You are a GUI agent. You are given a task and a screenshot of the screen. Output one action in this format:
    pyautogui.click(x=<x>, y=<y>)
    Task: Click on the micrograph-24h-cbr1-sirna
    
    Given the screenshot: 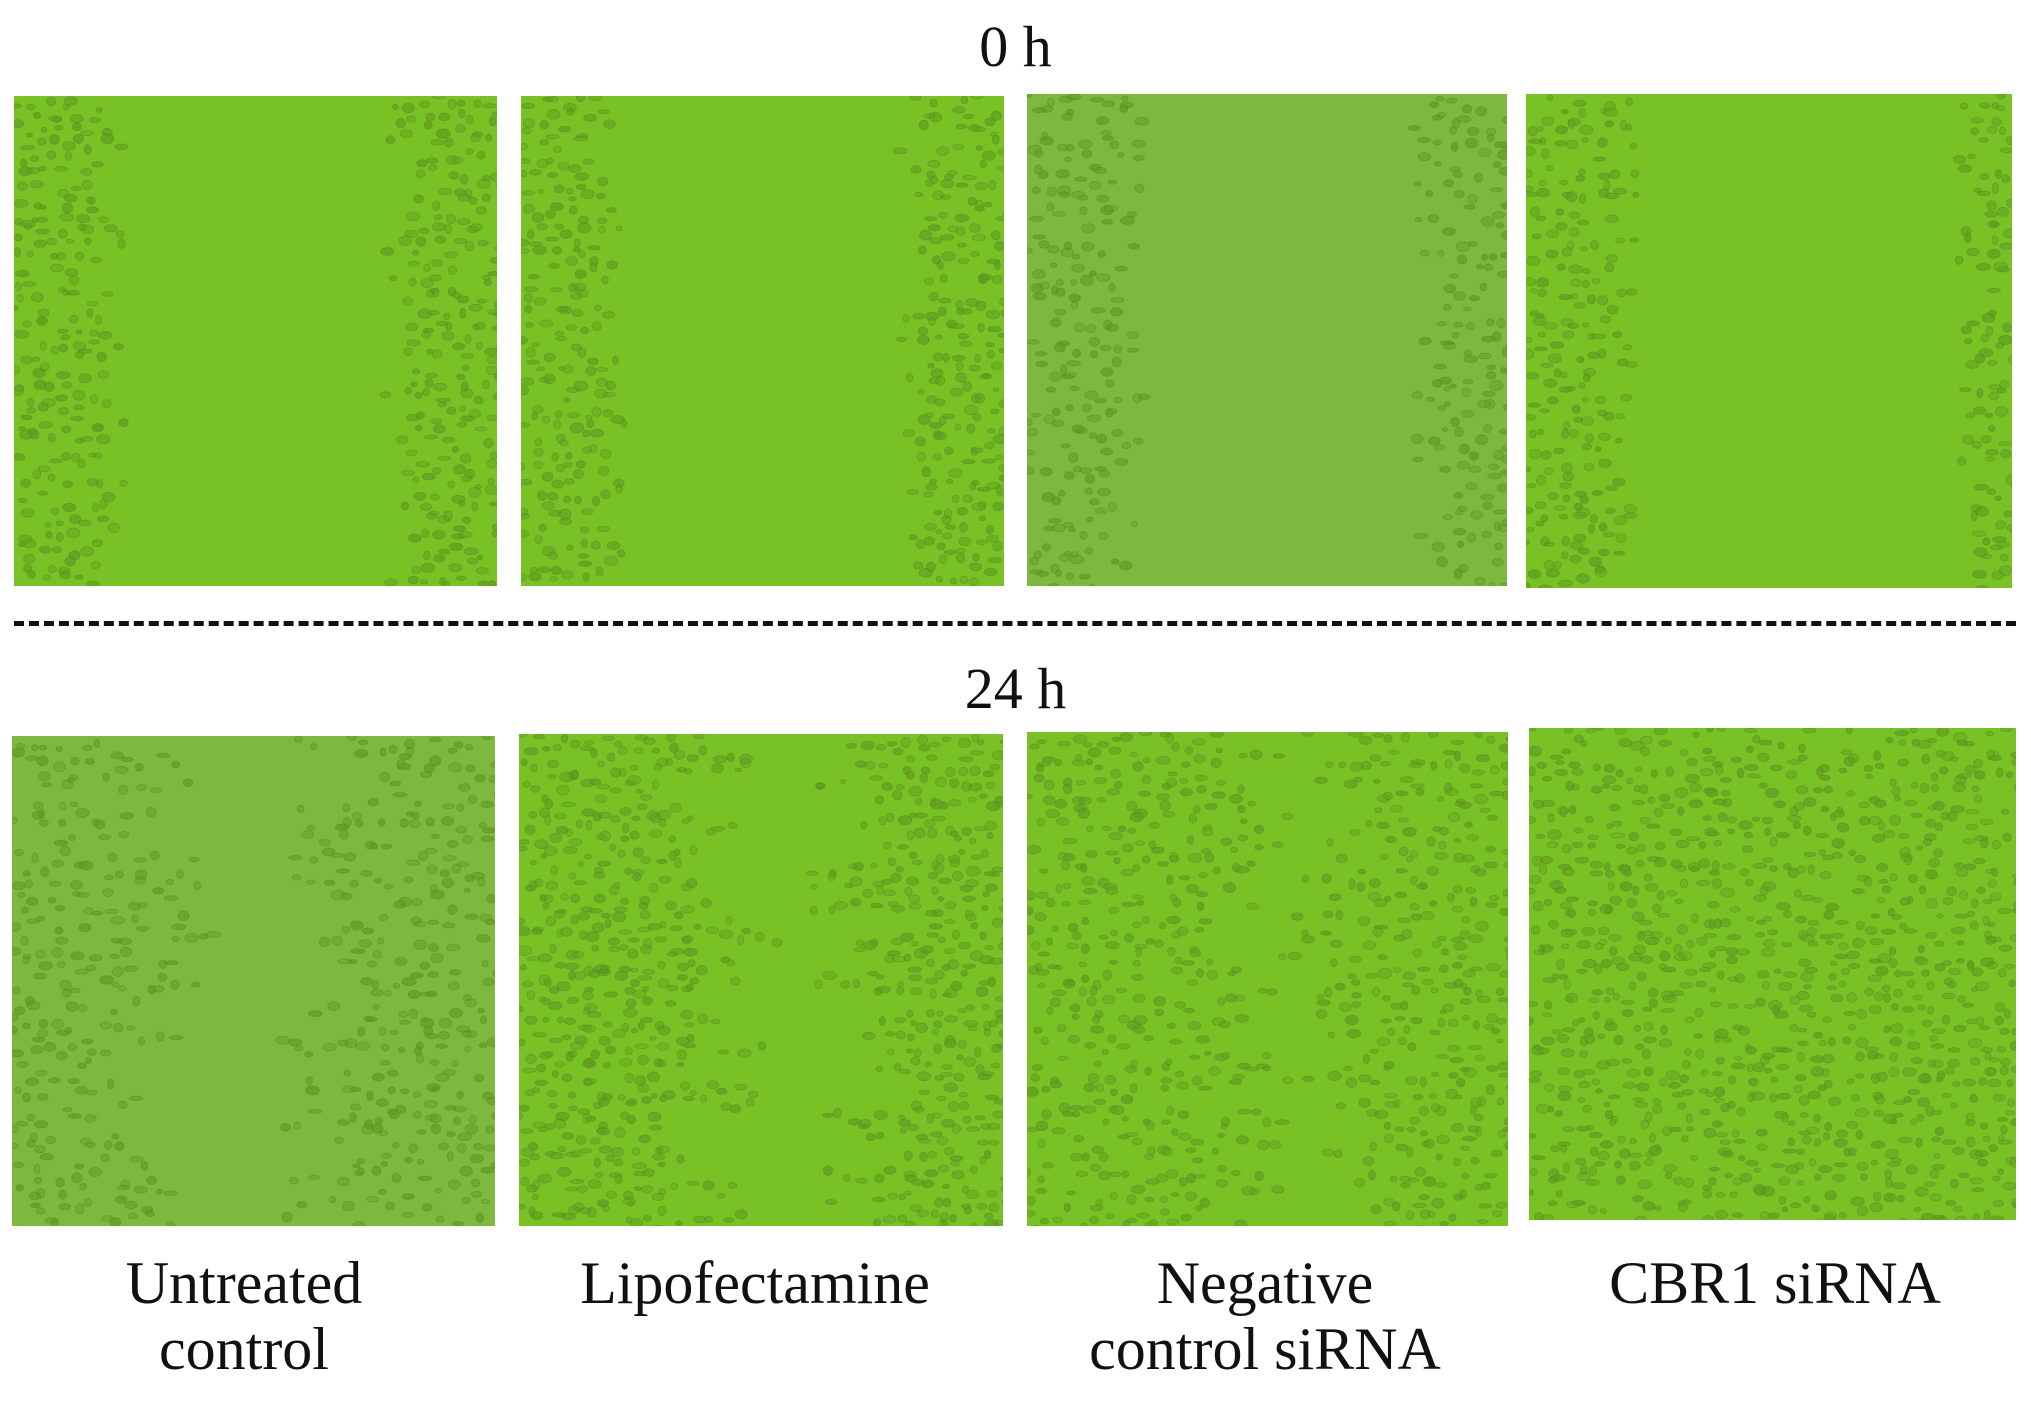 What is the action you would take?
    pyautogui.click(x=1772, y=974)
    